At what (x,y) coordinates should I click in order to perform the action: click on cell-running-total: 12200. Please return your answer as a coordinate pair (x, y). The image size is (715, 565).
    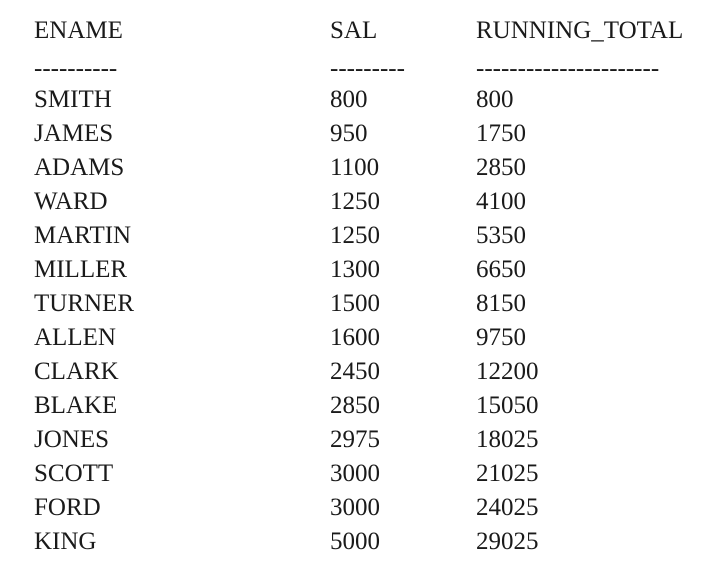
    Looking at the image, I should click on (507, 371).